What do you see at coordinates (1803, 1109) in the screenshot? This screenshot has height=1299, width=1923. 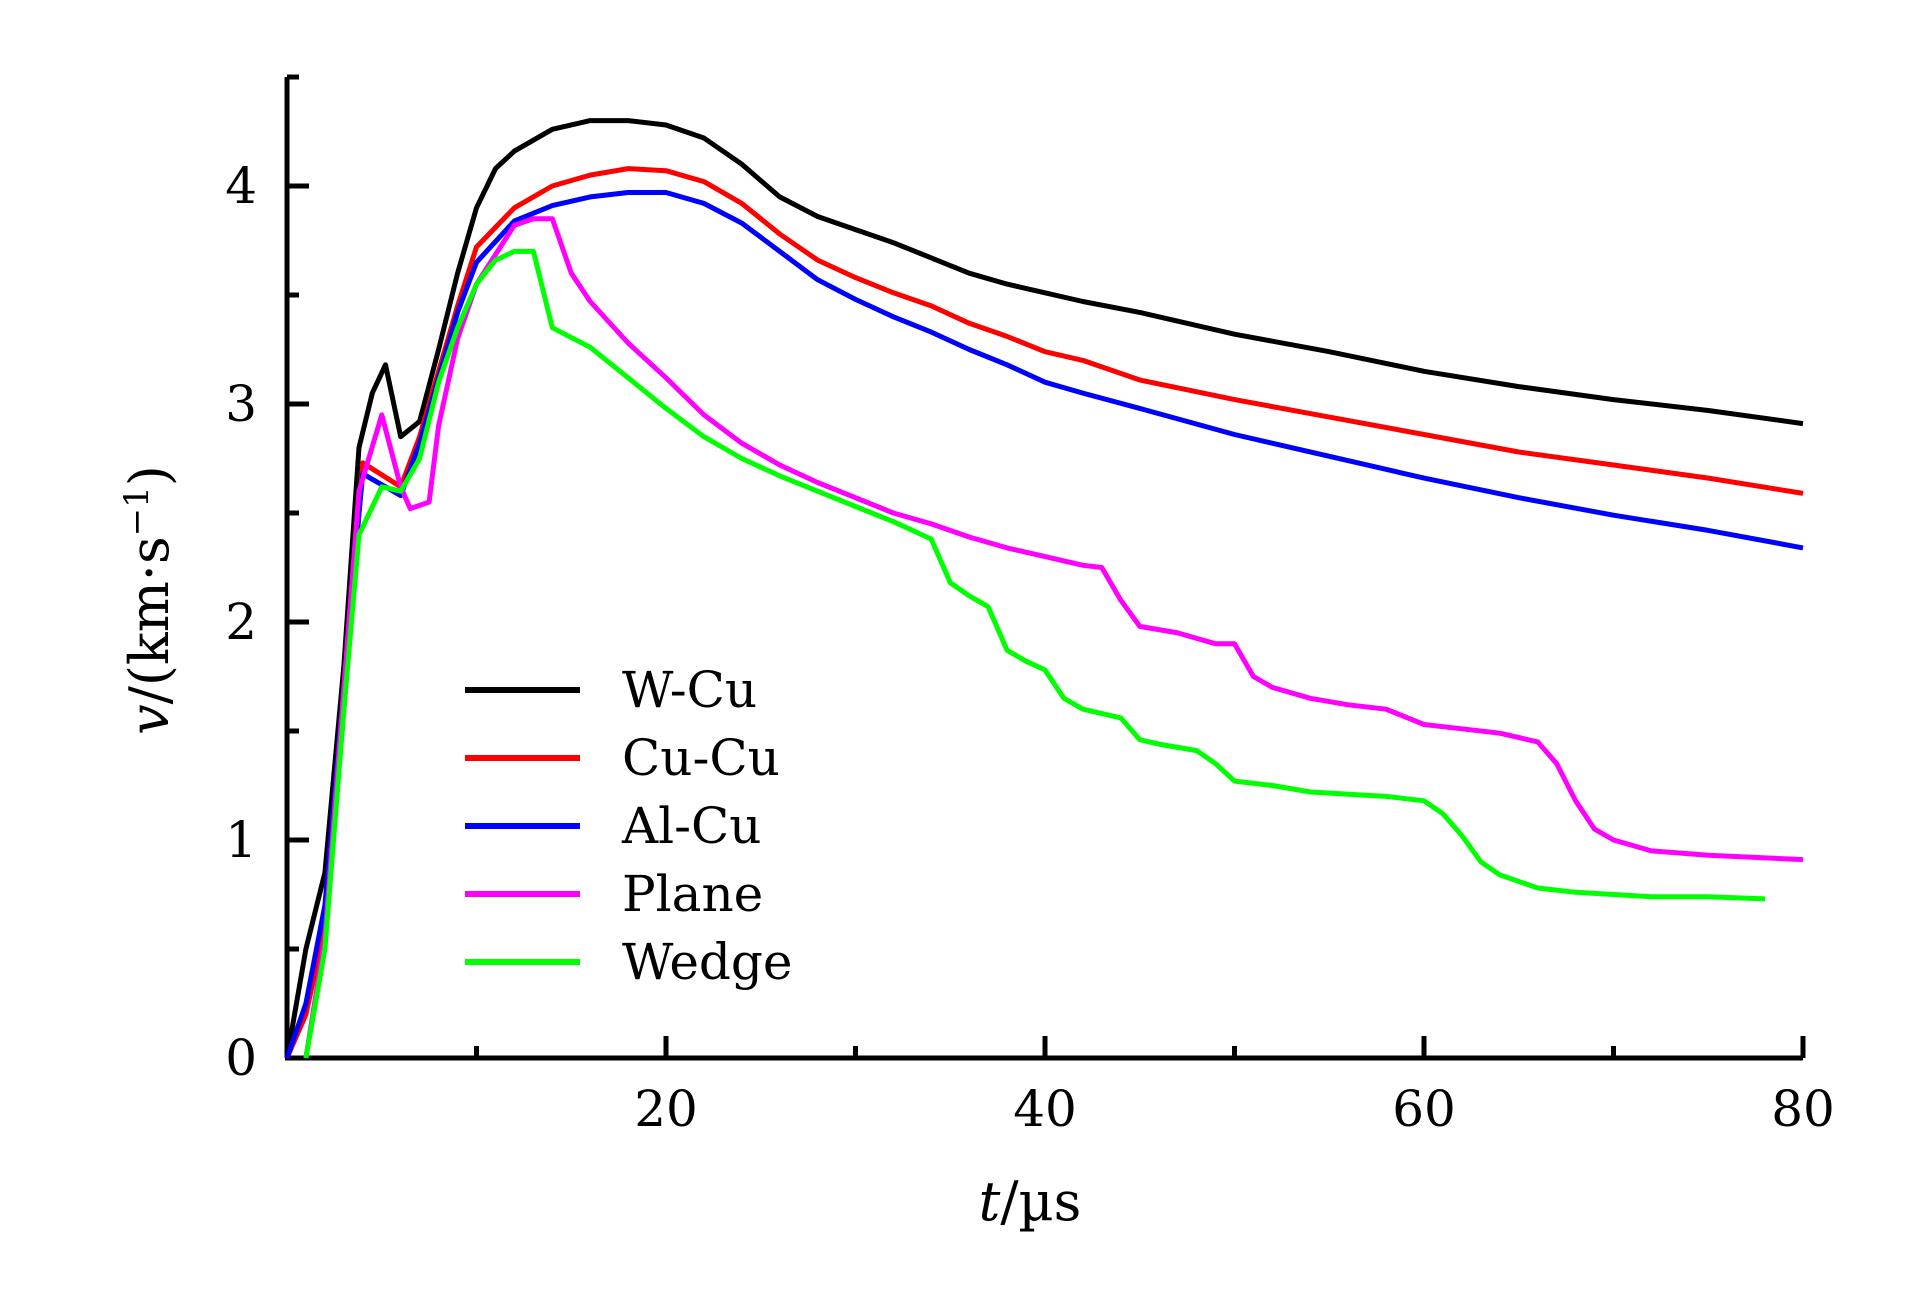 I see `x-tick-label: 80` at bounding box center [1803, 1109].